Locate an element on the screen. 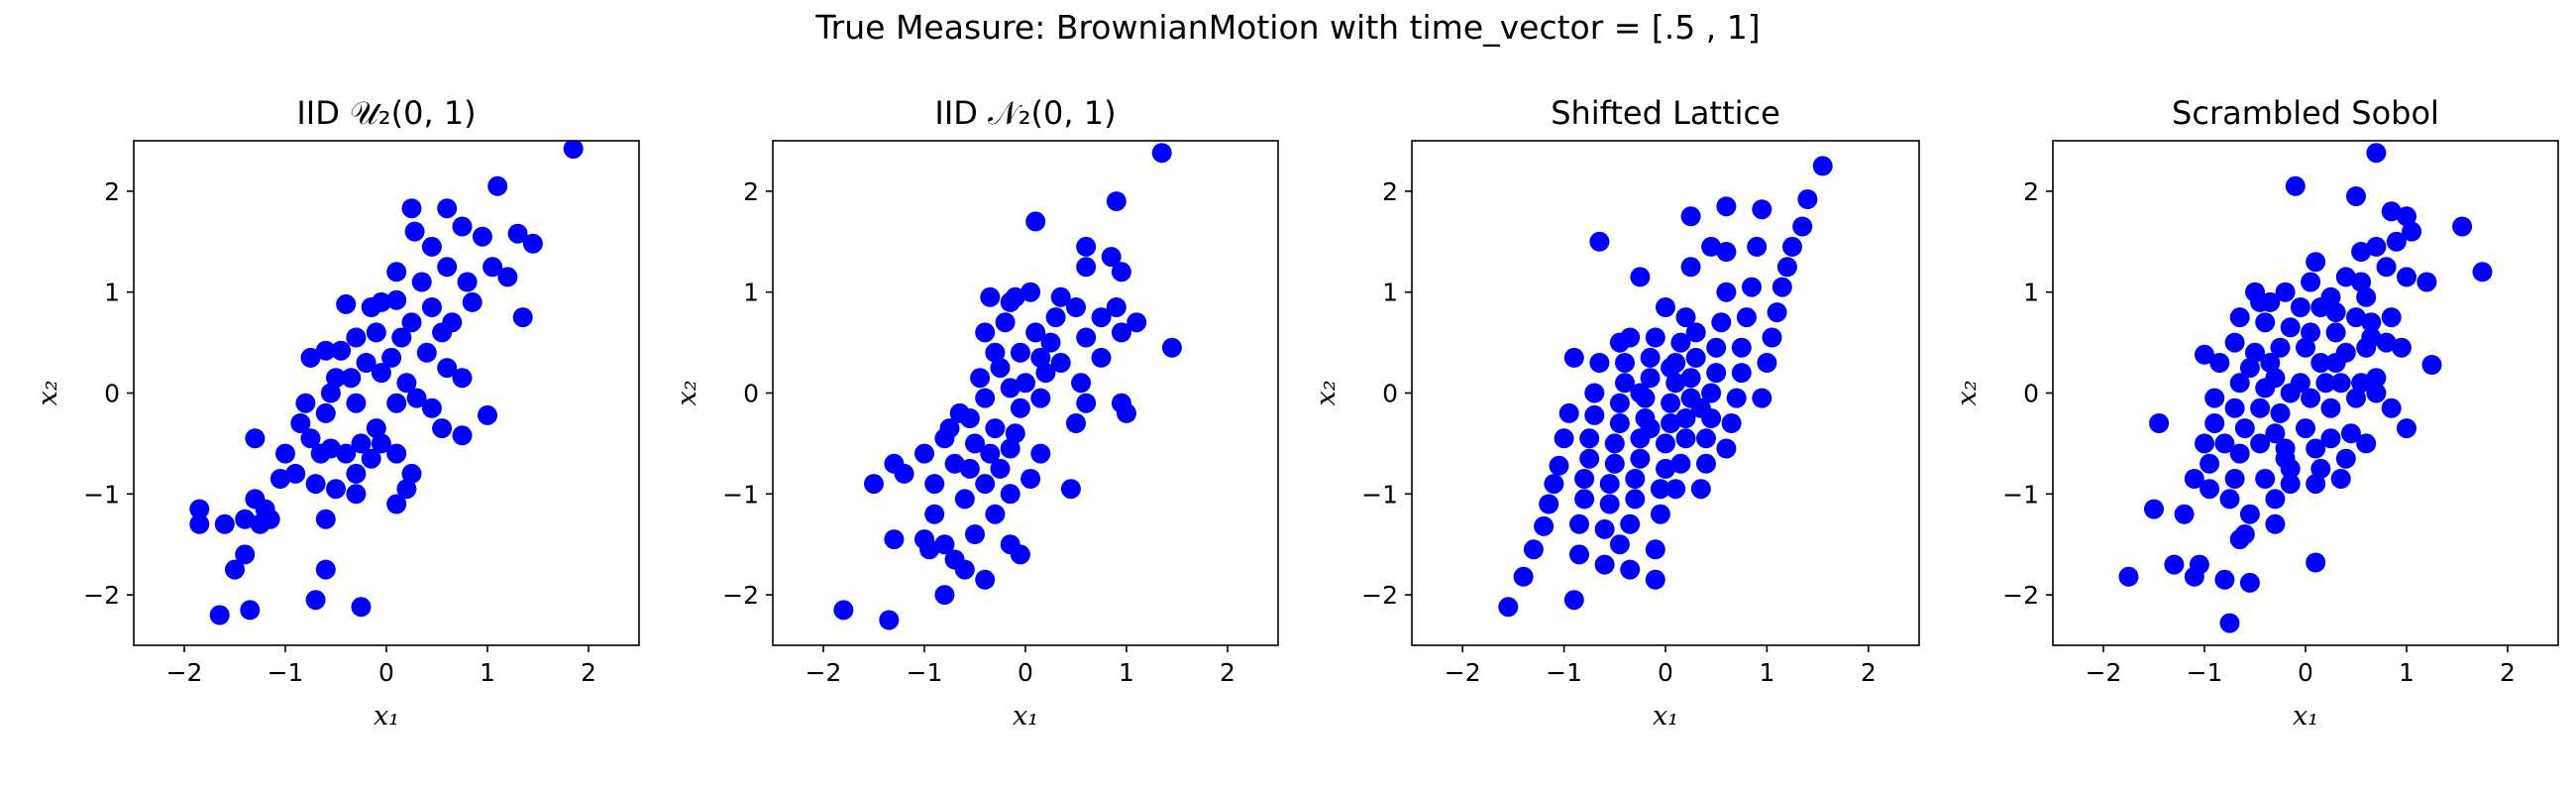 The height and width of the screenshot is (793, 2576). x-axis-label: x₁ is located at coordinates (386, 716).